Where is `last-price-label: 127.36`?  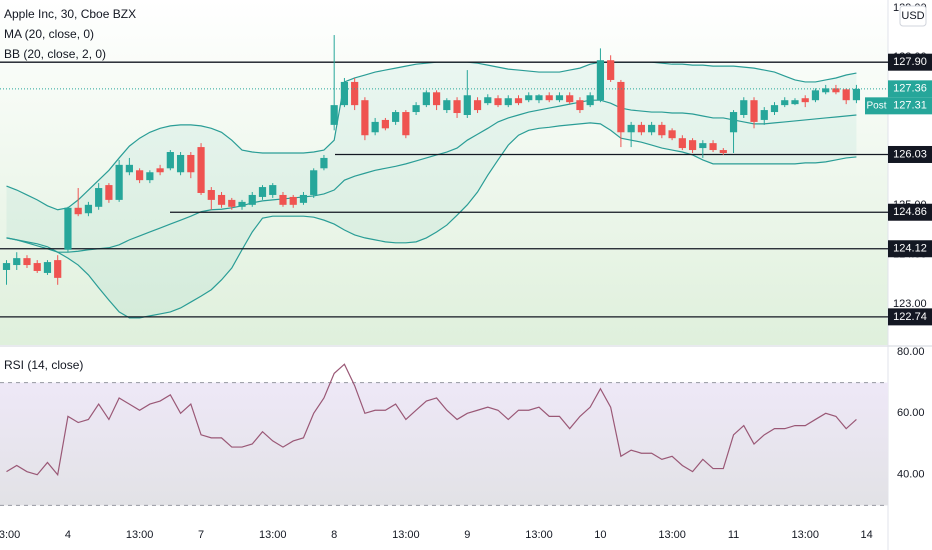
last-price-label: 127.36 is located at coordinates (910, 89).